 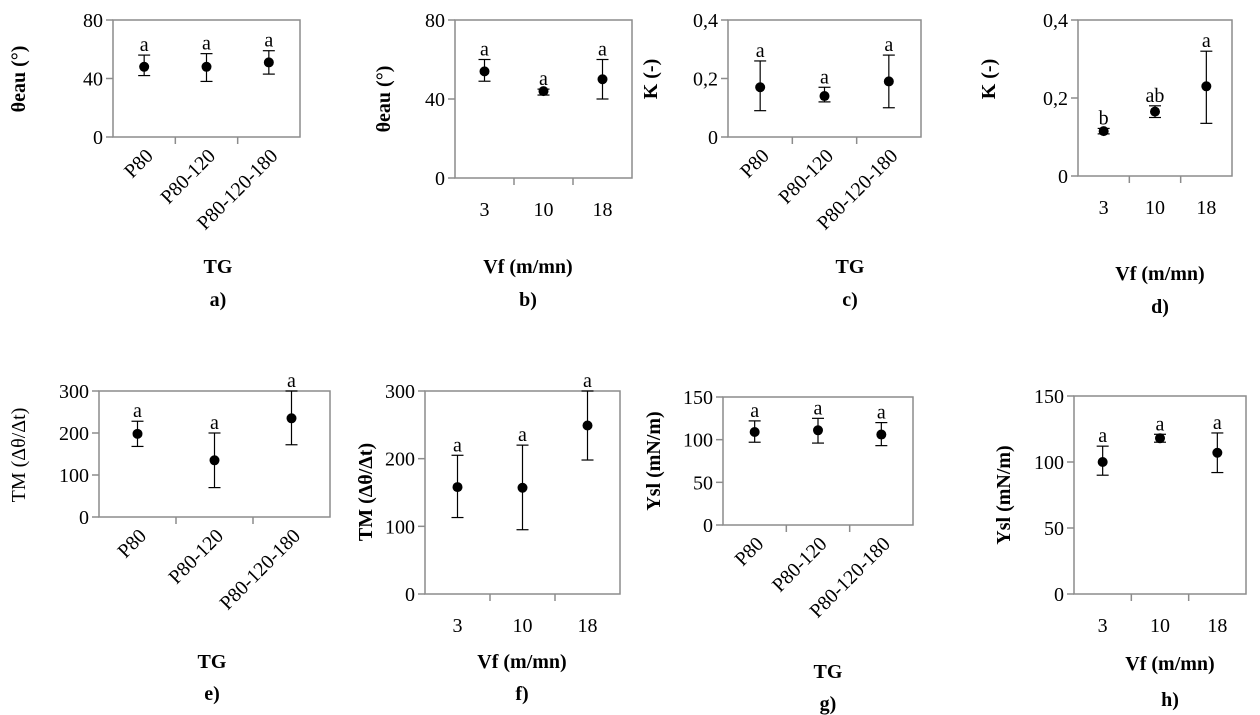 What do you see at coordinates (1170, 700) in the screenshot?
I see `panel-label: h)` at bounding box center [1170, 700].